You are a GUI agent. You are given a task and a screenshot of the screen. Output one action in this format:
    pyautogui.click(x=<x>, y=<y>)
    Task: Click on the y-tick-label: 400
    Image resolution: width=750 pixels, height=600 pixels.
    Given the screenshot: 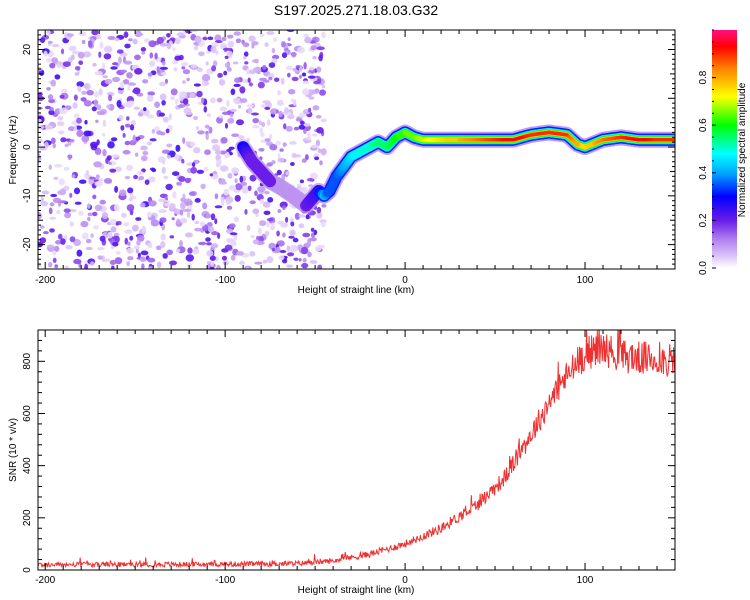 What is the action you would take?
    pyautogui.click(x=27, y=465)
    